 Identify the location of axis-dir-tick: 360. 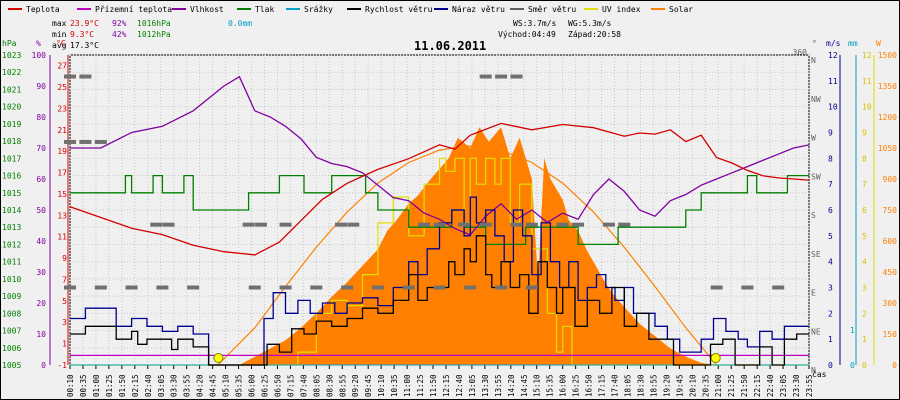
(800, 52).